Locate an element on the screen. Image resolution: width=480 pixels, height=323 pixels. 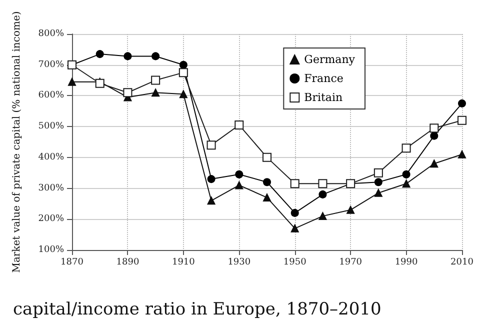
y-tick-label: 200% is located at coordinates (51, 219).